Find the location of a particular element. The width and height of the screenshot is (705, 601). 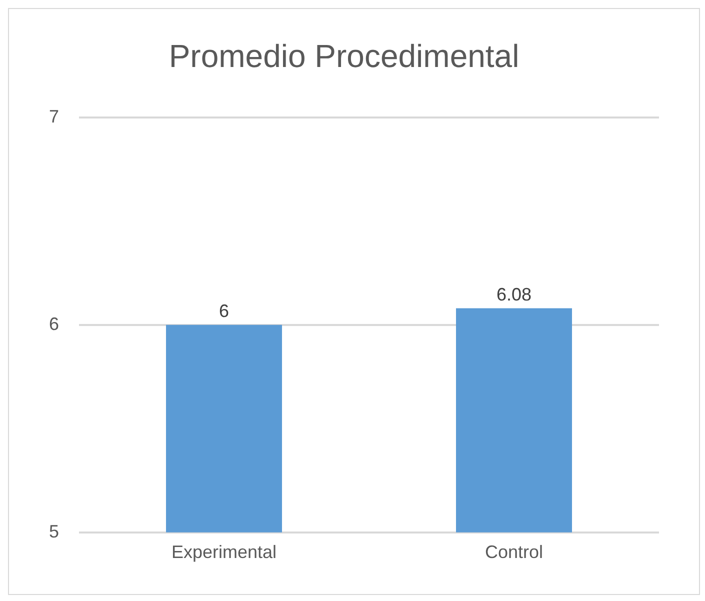

y-tick-label: 7 is located at coordinates (54, 116).